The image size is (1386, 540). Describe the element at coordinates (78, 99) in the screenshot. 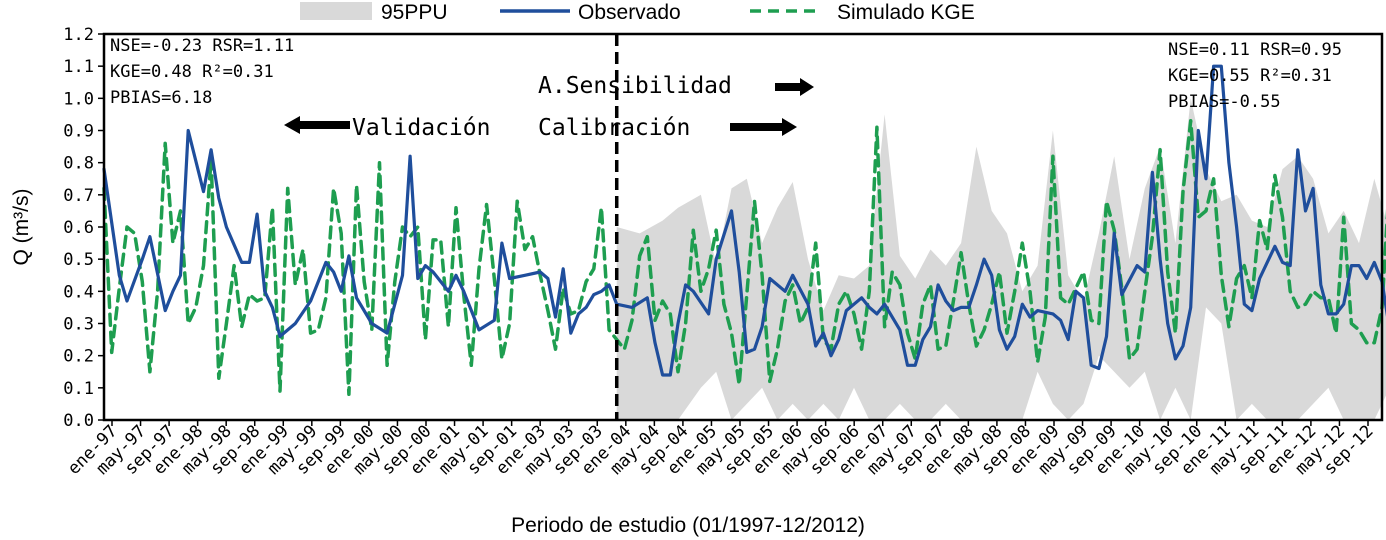

I see `y-tick-label: 1.0` at that location.